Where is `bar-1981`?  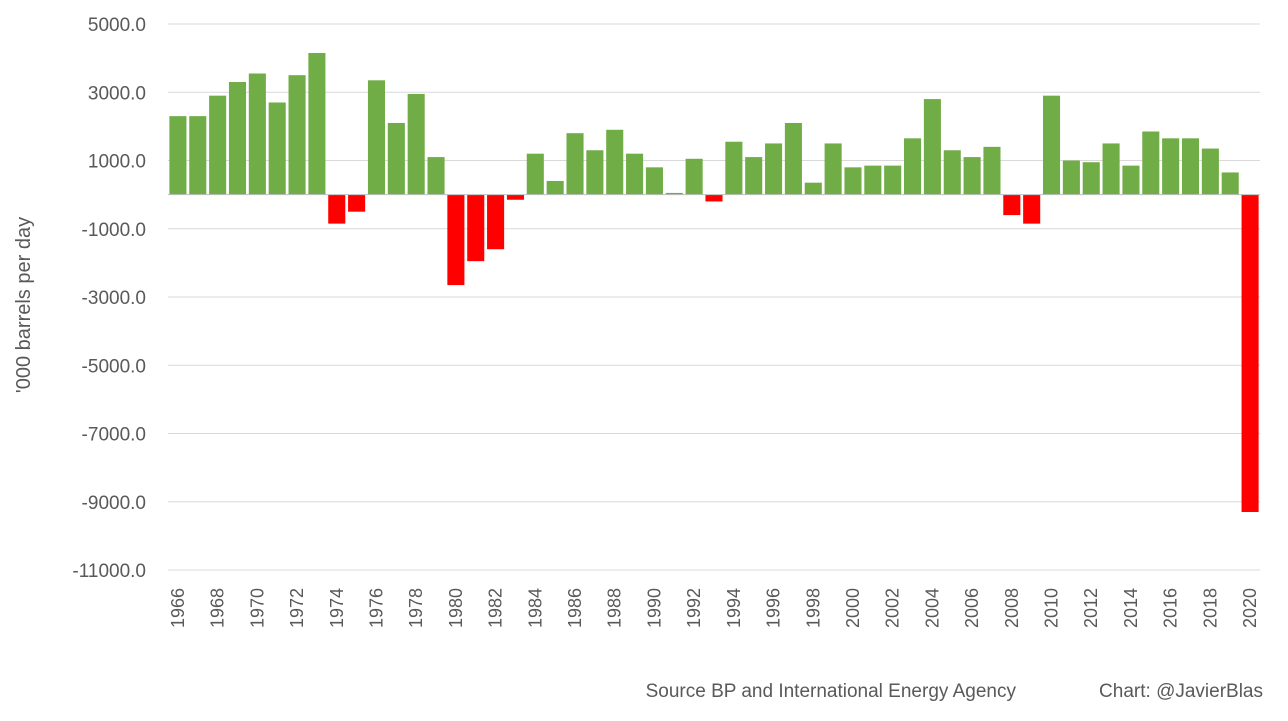 bar-1981 is located at coordinates (476, 228).